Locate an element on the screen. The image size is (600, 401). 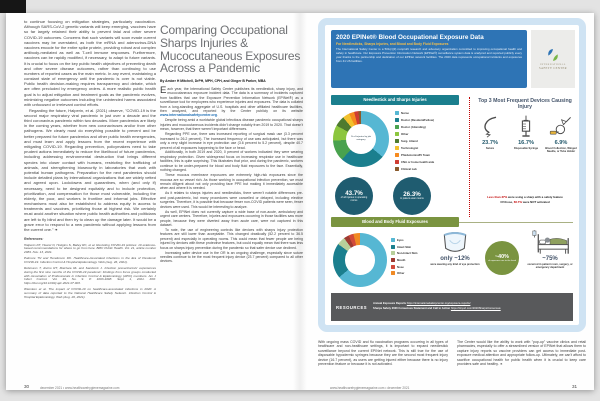
donut-center is located at coordinates (360, 260).